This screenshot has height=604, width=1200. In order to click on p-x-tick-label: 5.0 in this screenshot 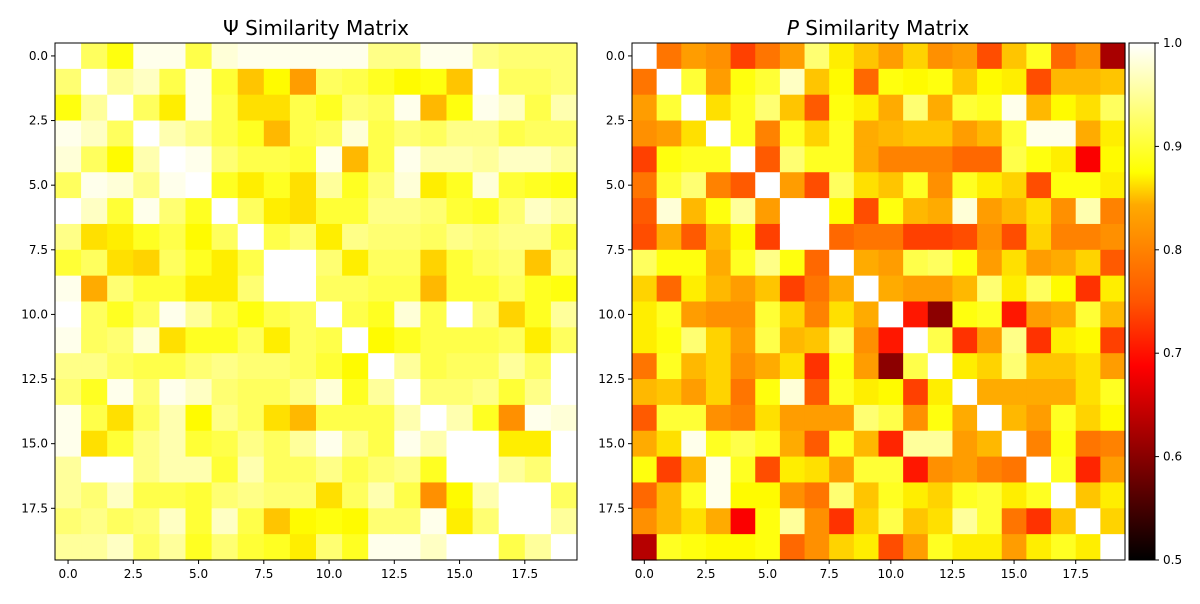, I will do `click(767, 574)`.